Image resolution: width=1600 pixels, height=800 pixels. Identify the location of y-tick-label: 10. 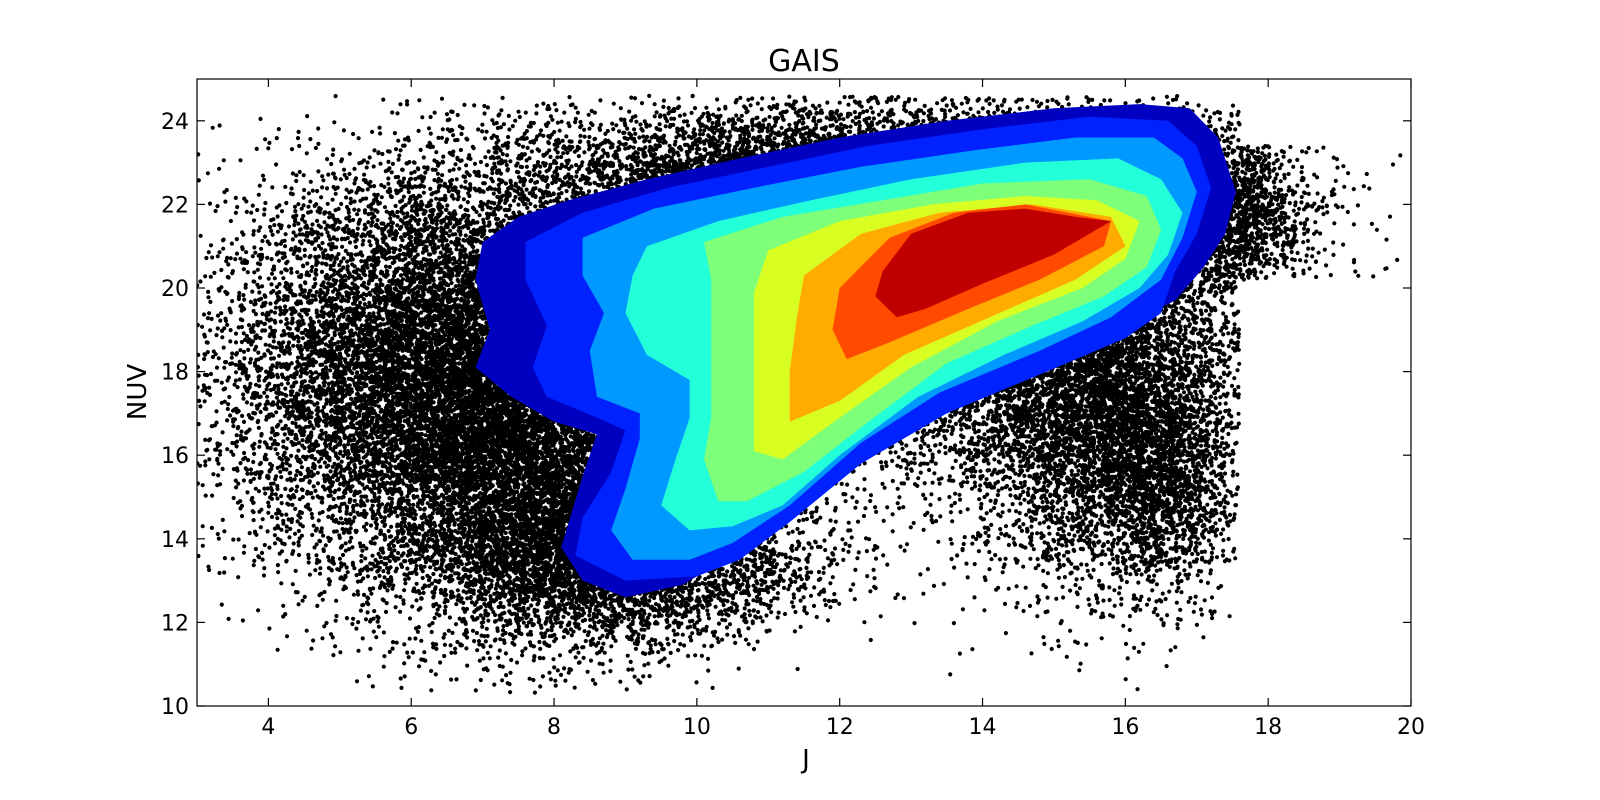
(175, 707).